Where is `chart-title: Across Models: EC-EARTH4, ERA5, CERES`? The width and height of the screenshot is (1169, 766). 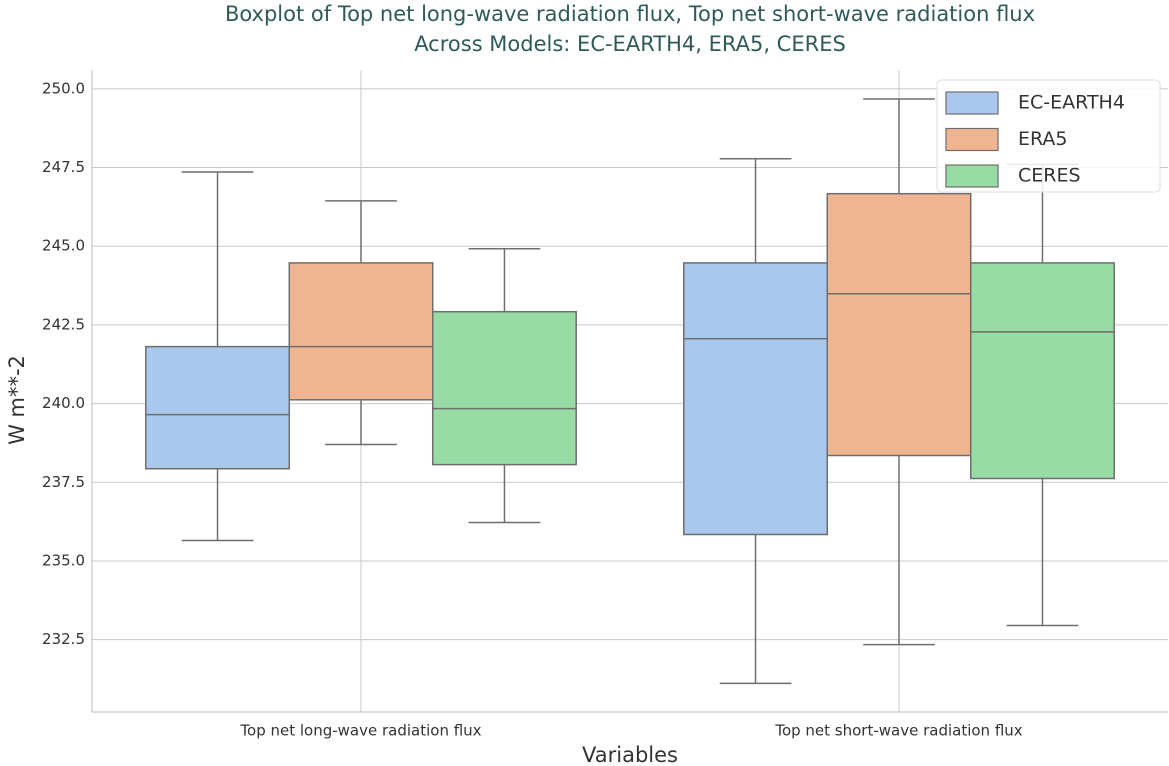 chart-title: Across Models: EC-EARTH4, ERA5, CERES is located at coordinates (630, 44).